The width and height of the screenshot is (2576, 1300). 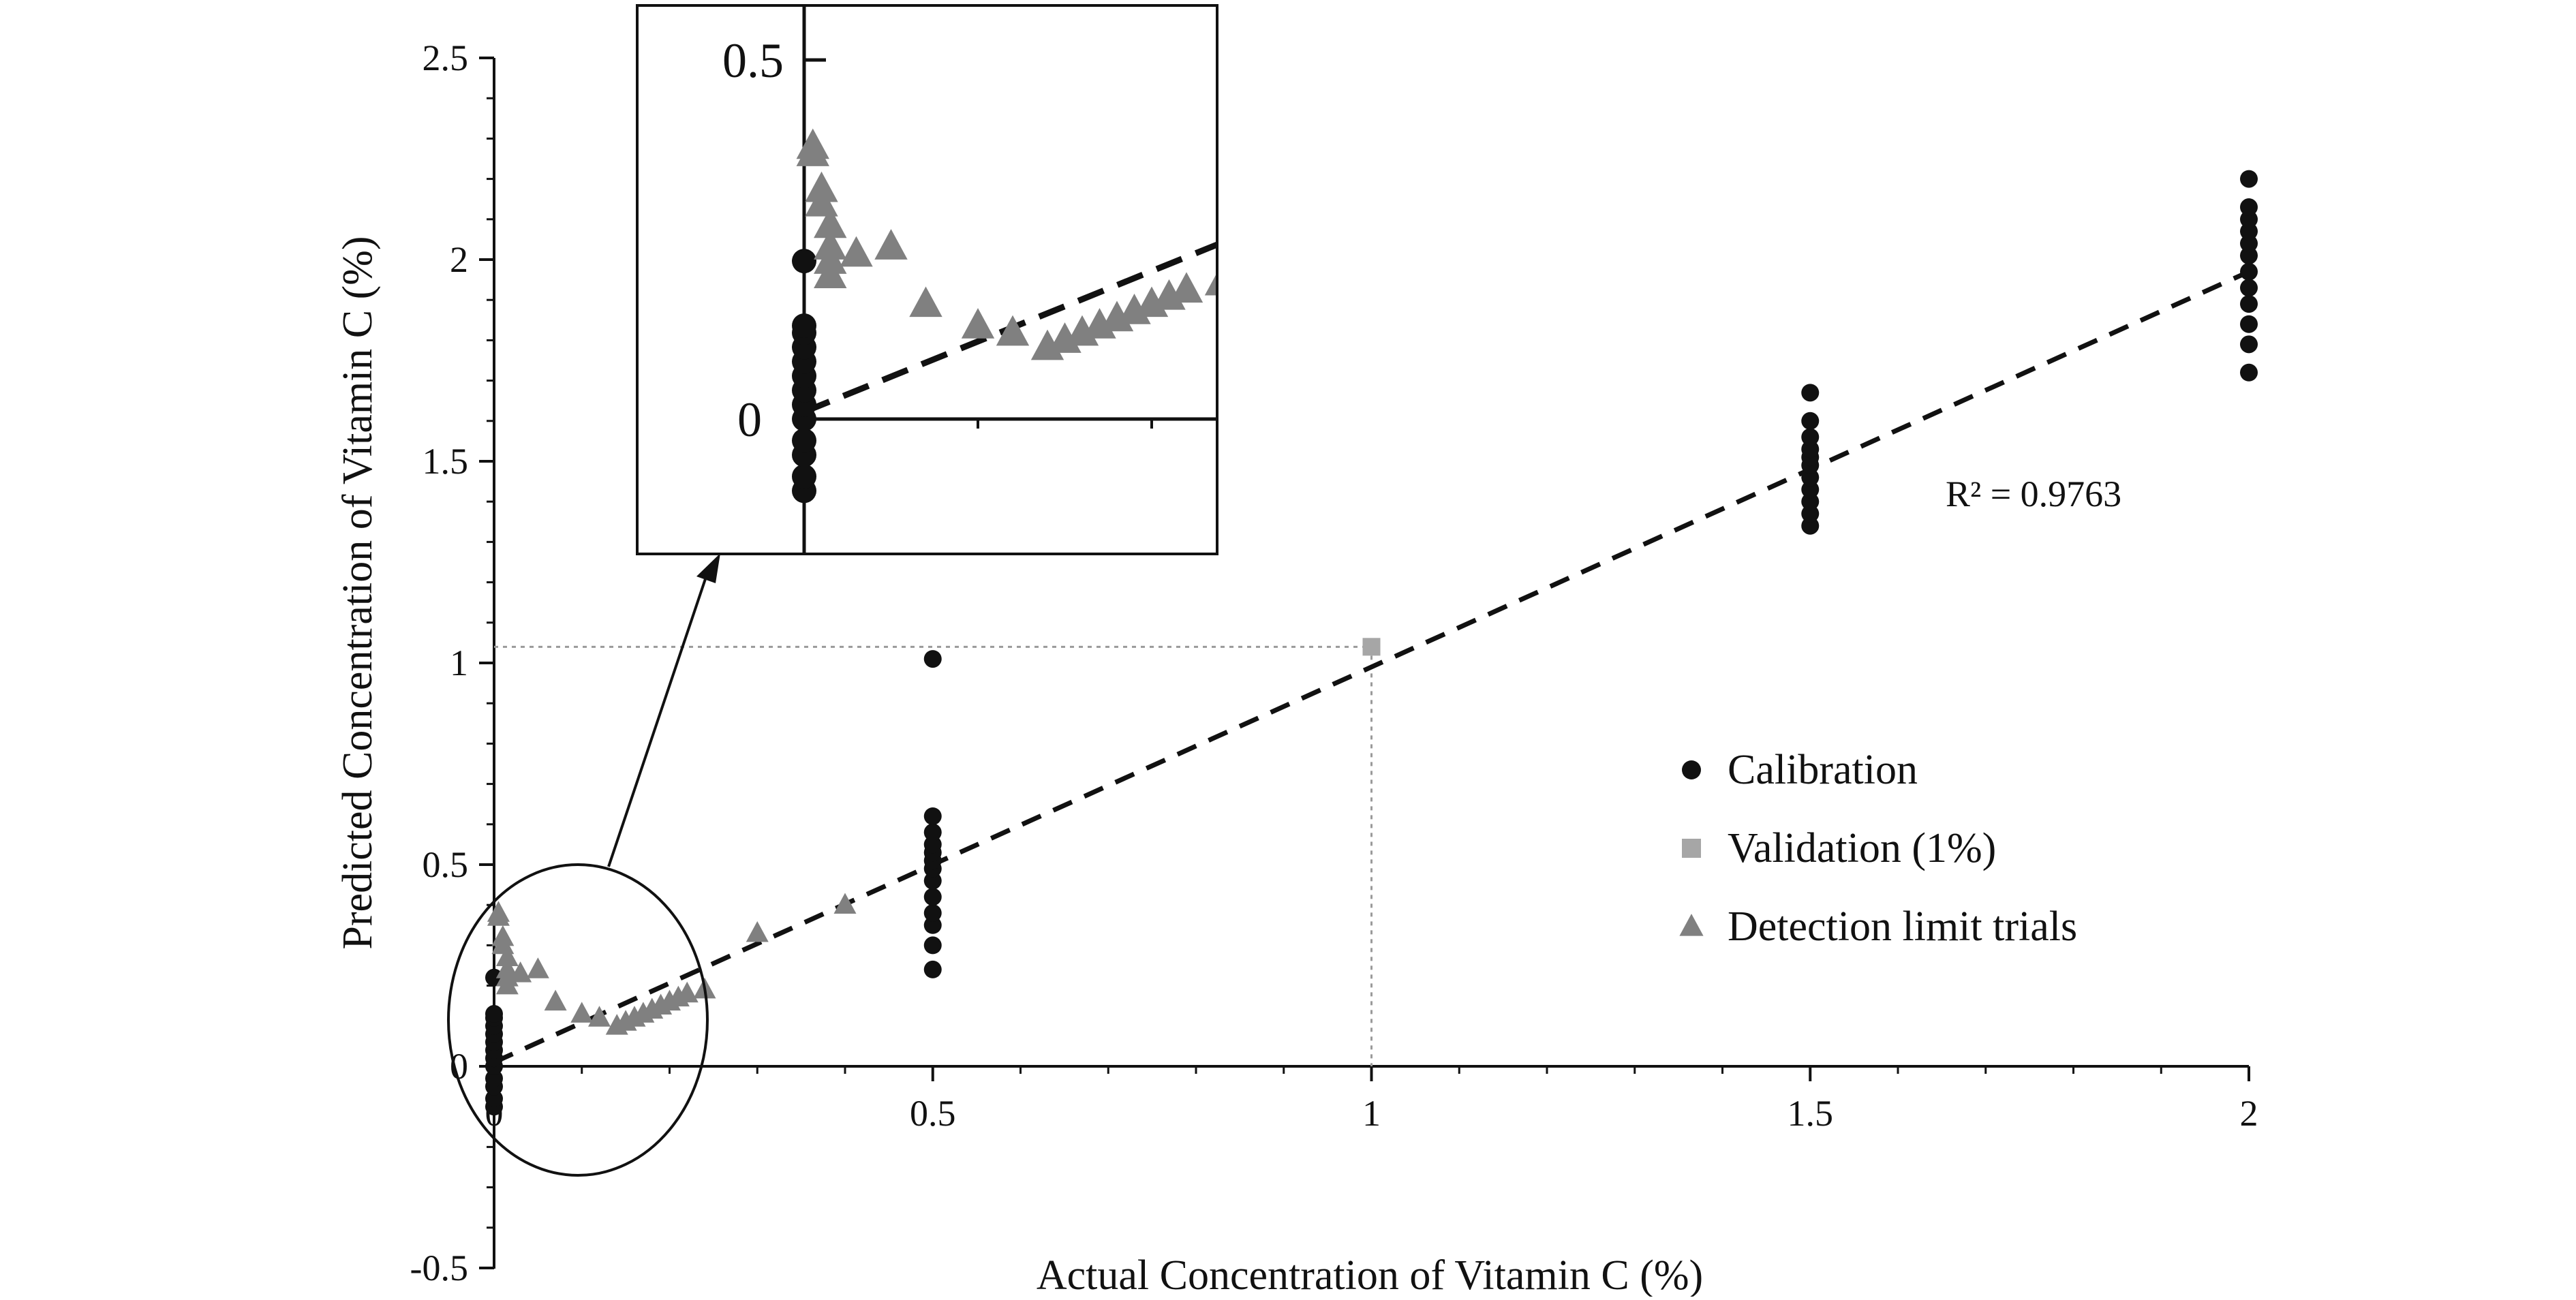 I want to click on legend-marker-square, so click(x=1691, y=848).